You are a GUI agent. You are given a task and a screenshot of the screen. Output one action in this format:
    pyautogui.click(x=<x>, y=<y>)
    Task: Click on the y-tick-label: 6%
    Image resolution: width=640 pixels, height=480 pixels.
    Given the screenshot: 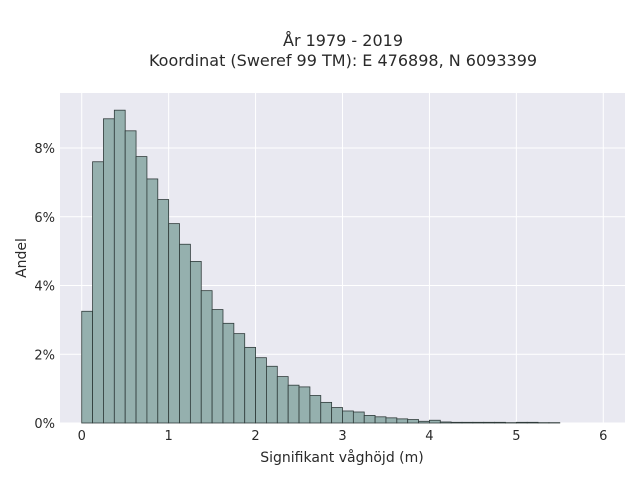 What is the action you would take?
    pyautogui.click(x=44, y=218)
    